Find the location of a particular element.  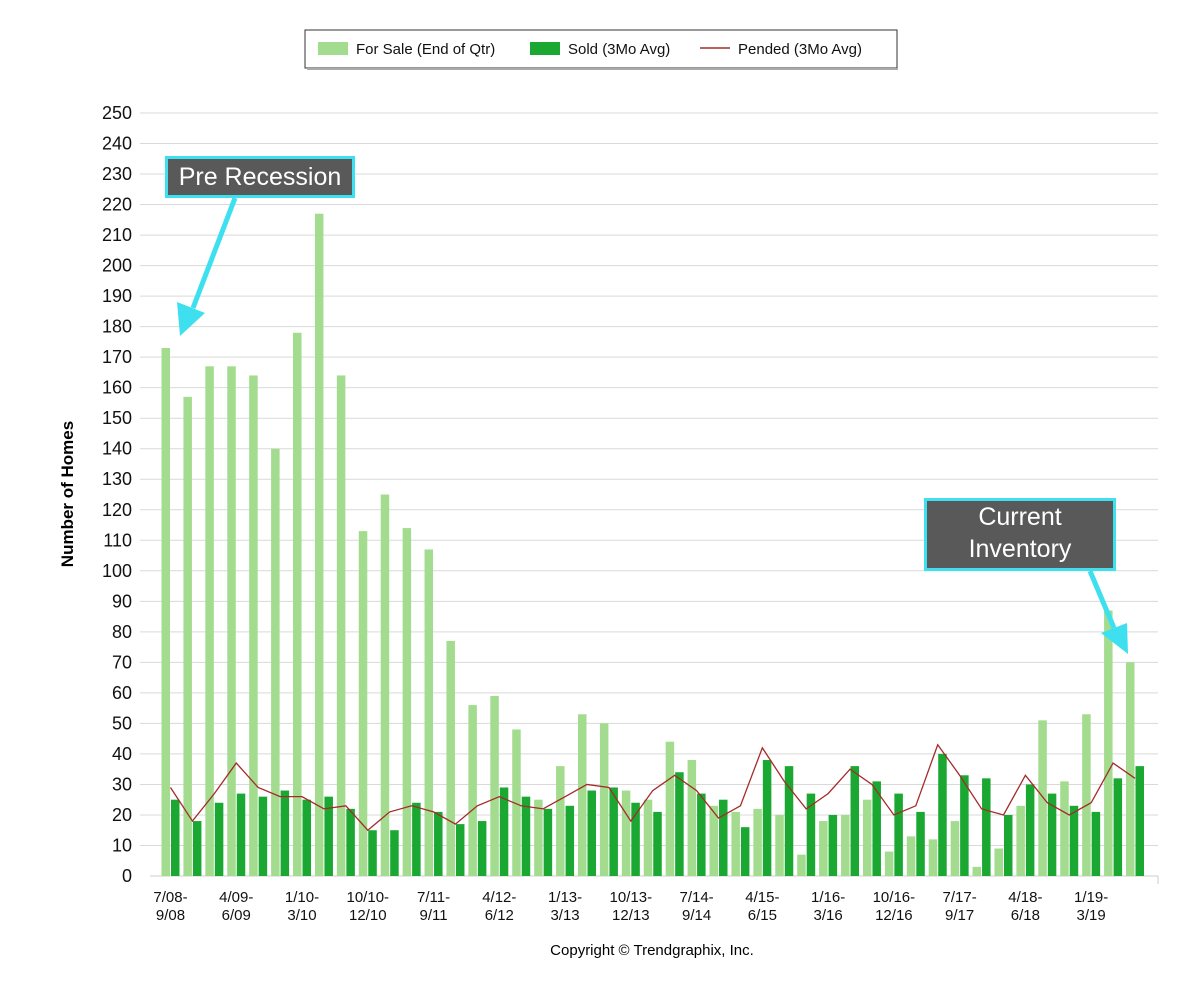

legend-box is located at coordinates (601, 49).